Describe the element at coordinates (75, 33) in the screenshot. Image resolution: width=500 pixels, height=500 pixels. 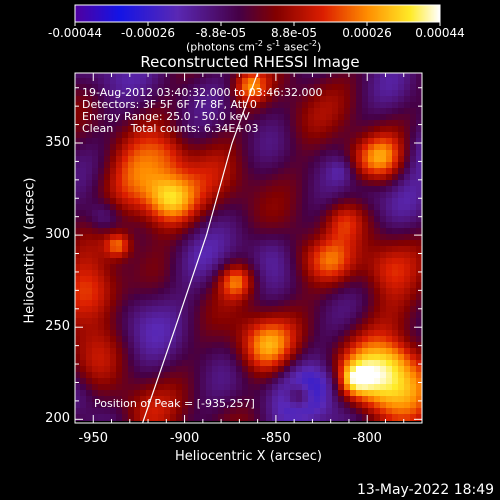
I see `colorbar-tick-label: -0.00044` at that location.